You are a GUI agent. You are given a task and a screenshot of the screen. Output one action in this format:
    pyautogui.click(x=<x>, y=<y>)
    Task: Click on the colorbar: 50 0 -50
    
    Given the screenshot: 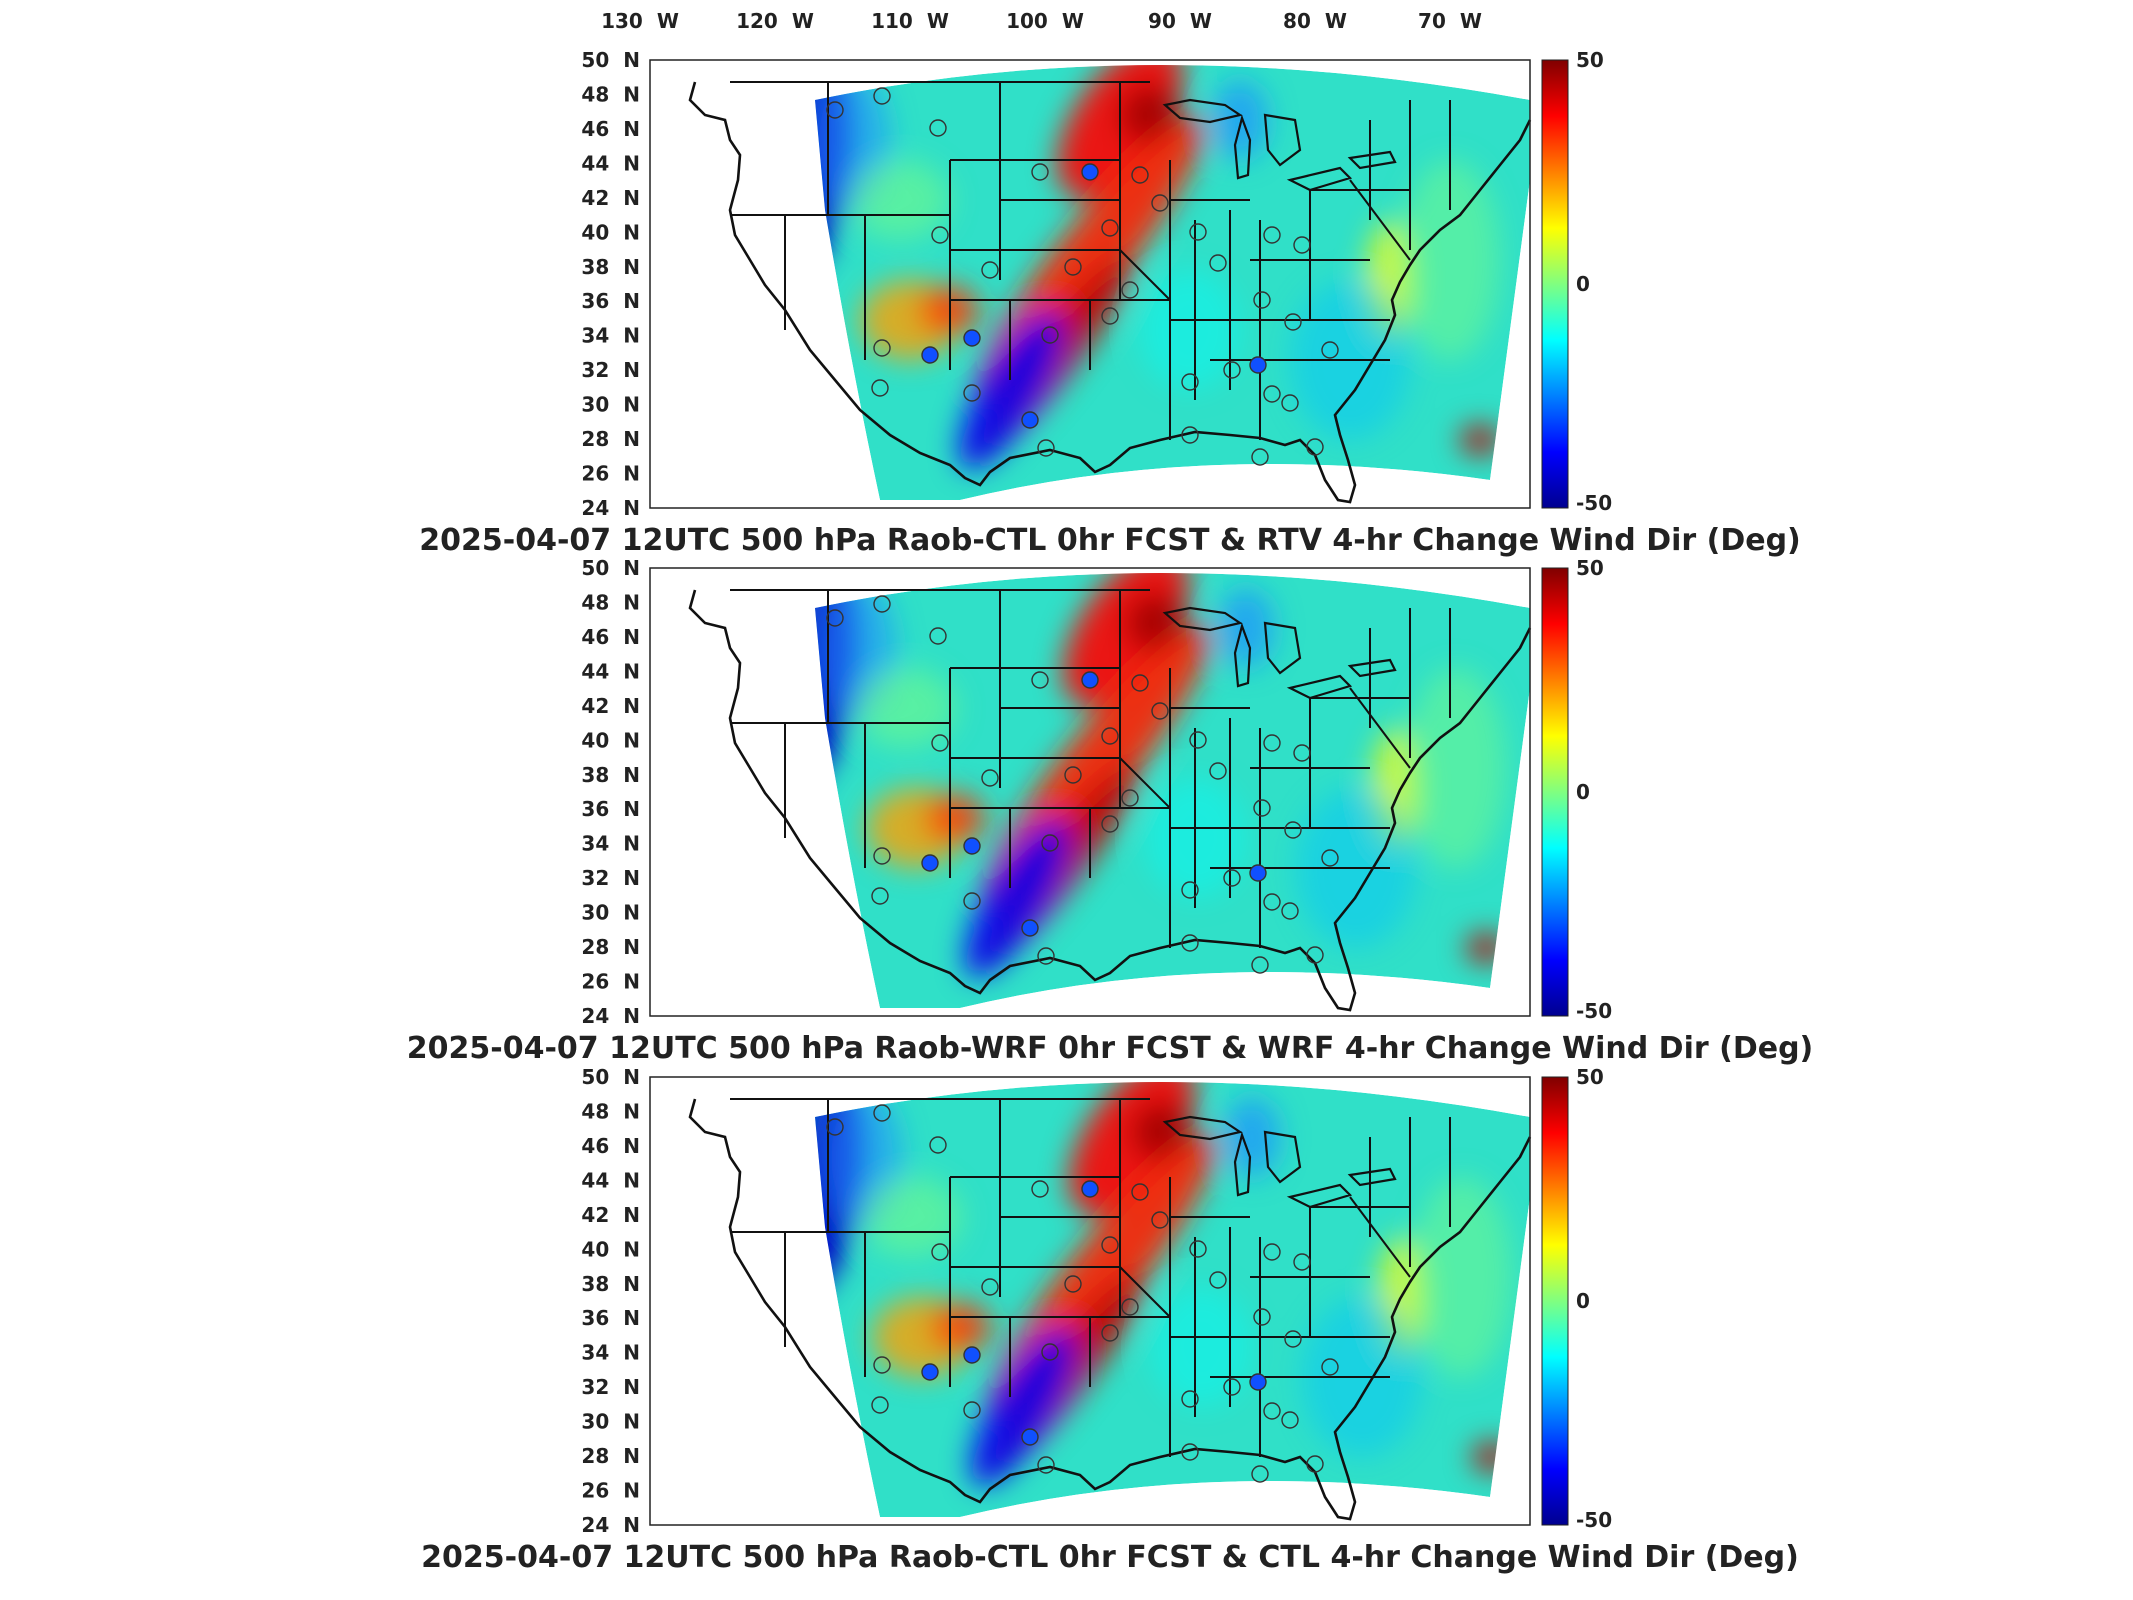 What is the action you would take?
    pyautogui.click(x=1576, y=789)
    